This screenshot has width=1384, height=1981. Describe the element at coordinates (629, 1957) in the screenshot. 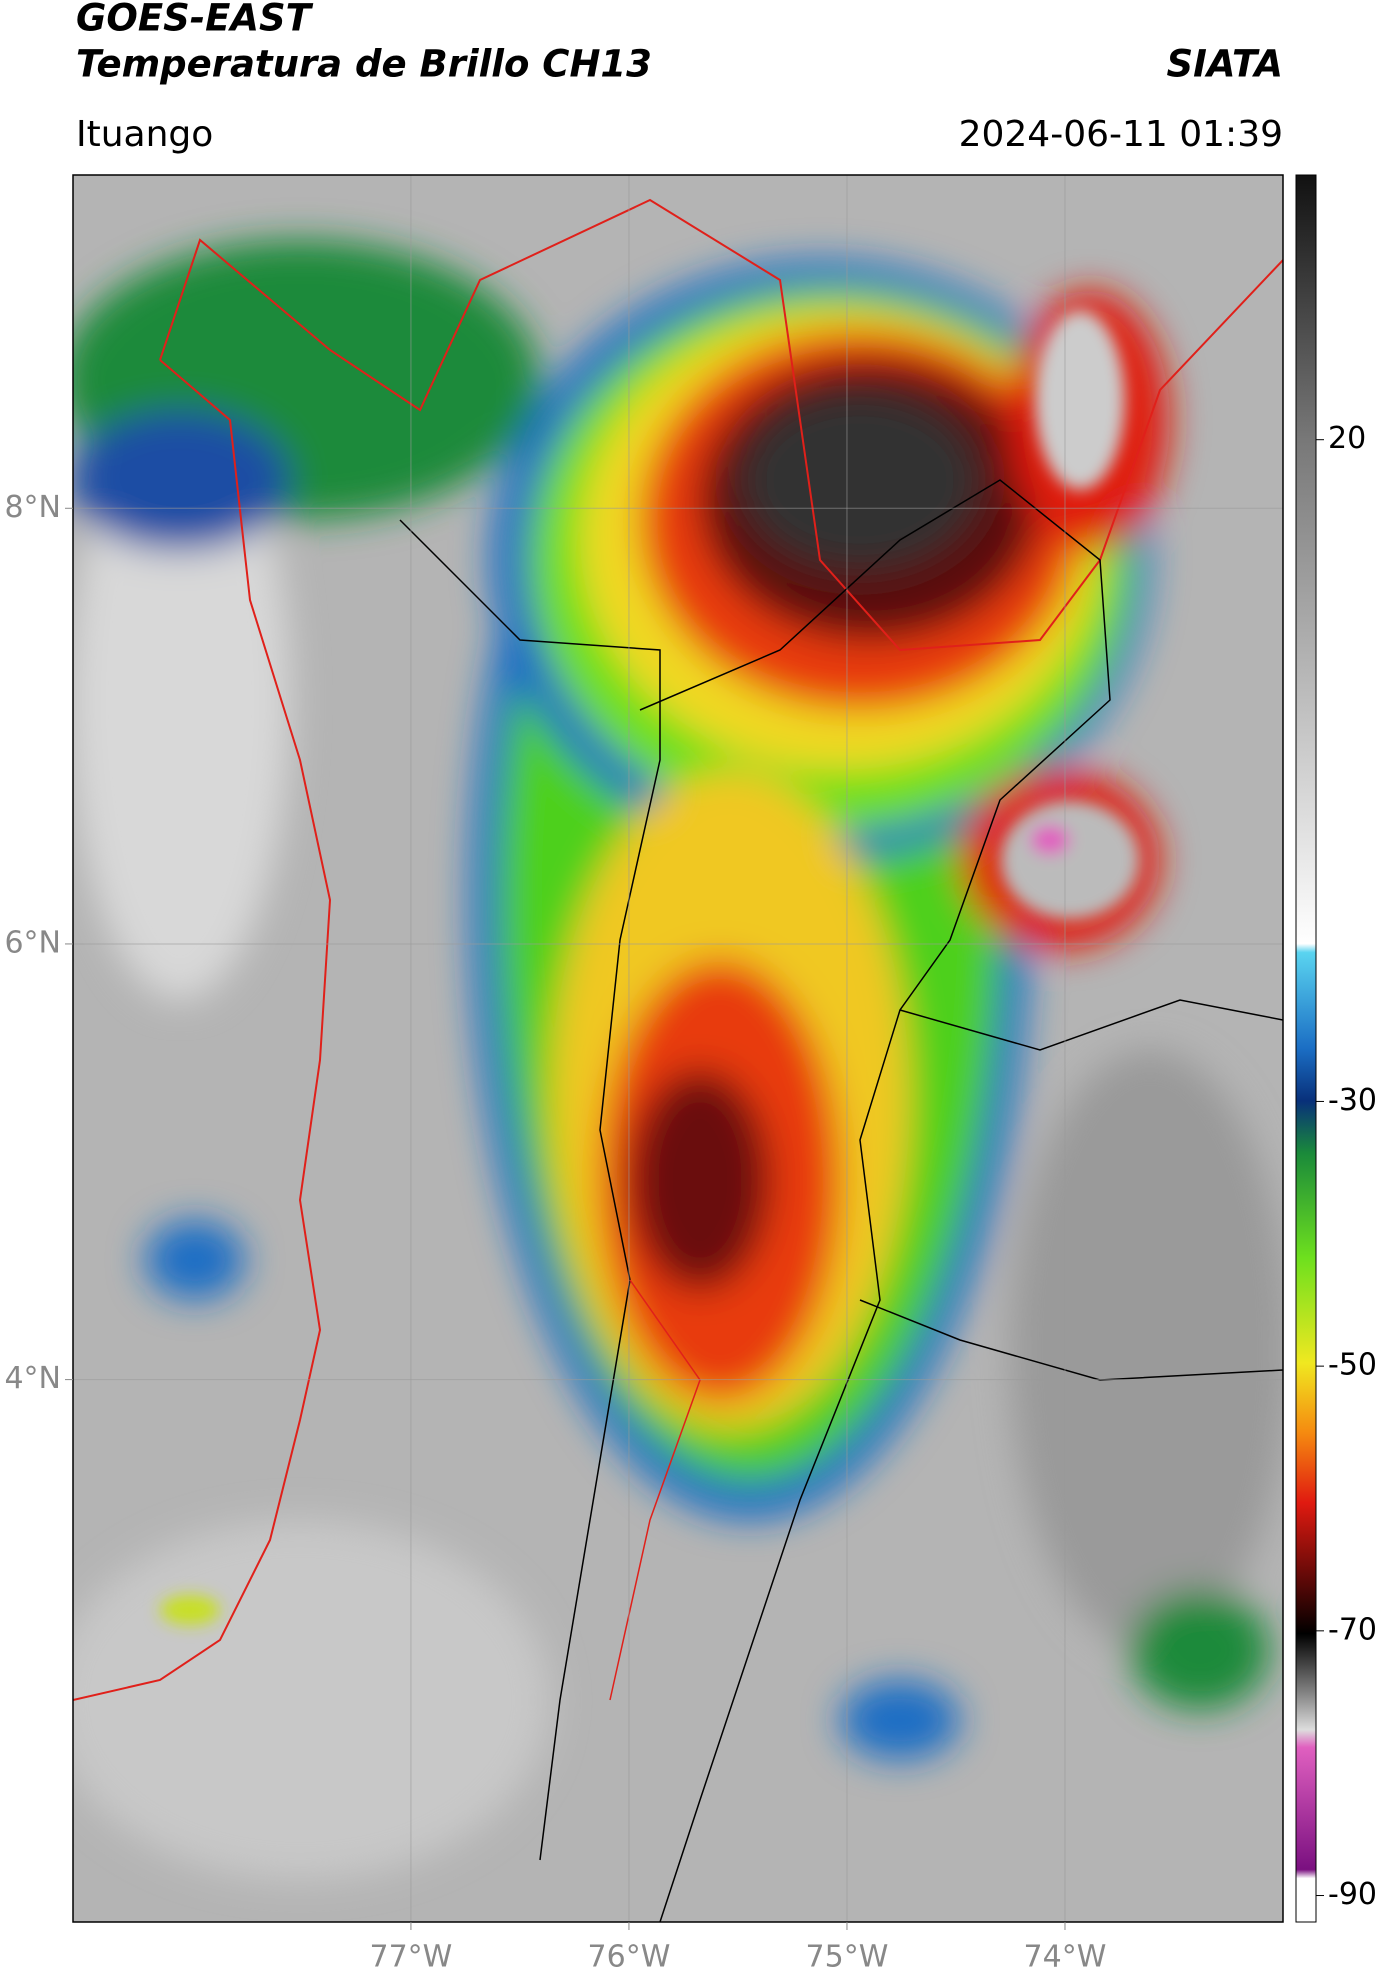

I see `x-tick-label: 76°W` at that location.